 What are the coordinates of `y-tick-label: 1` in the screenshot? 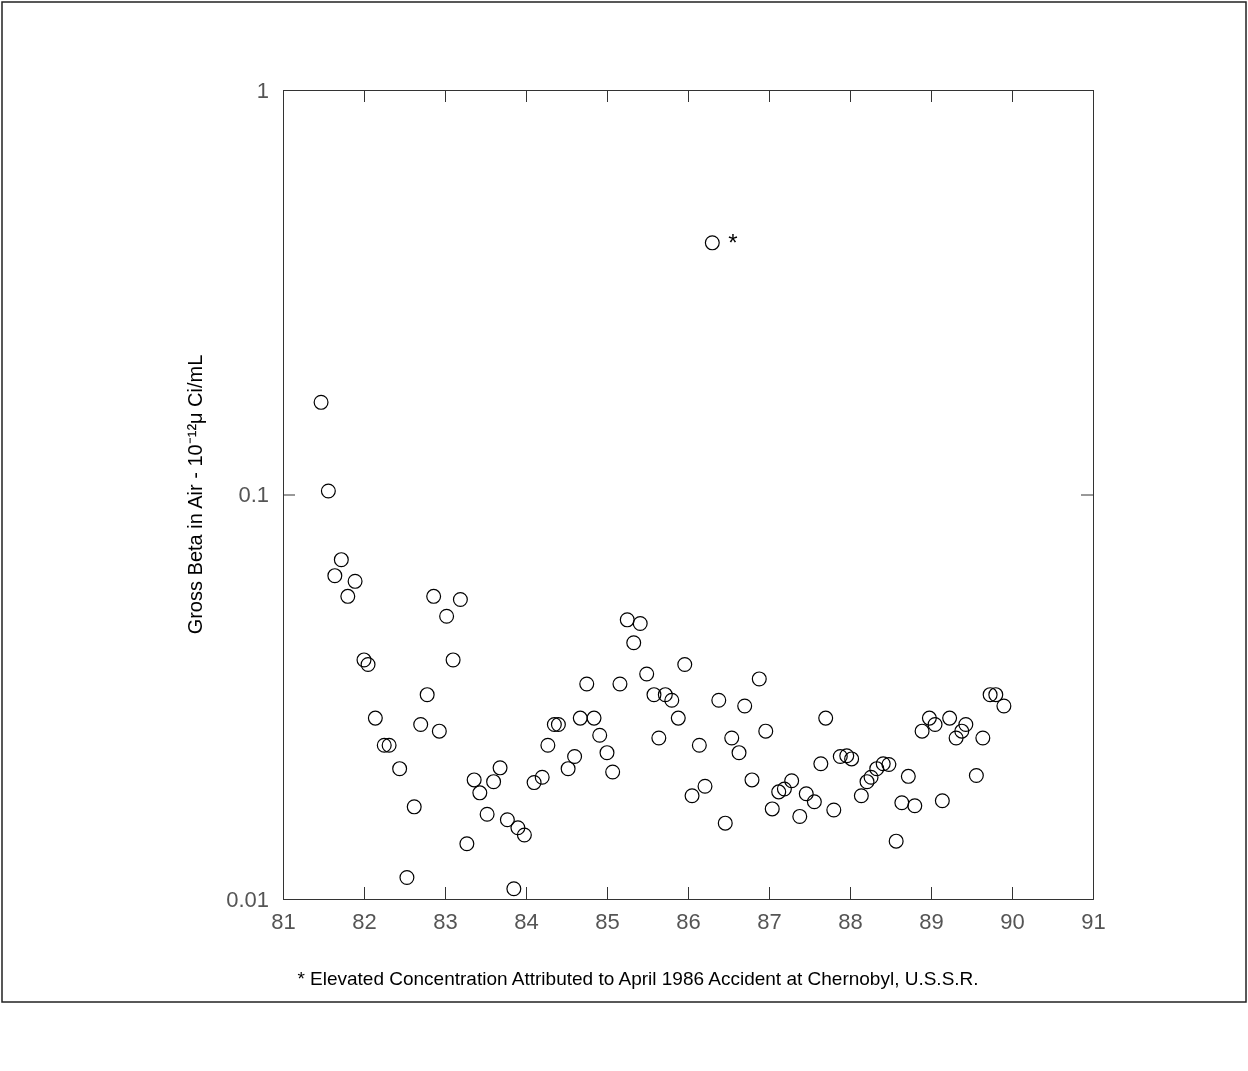 It's located at (262, 90).